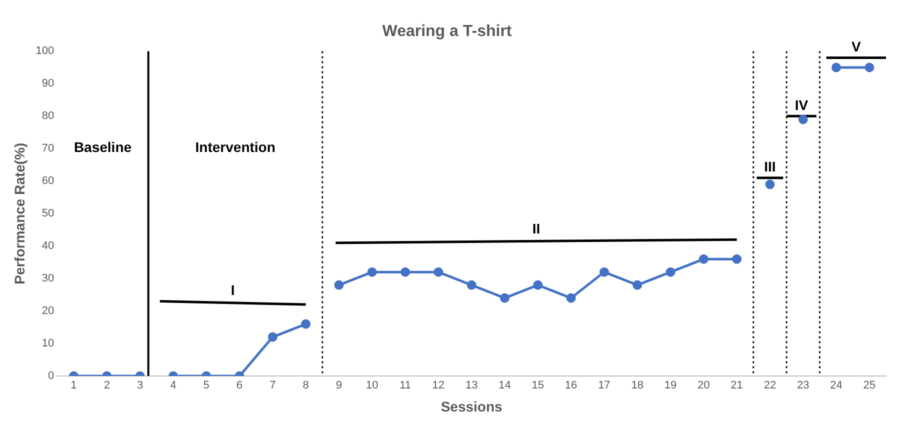  Describe the element at coordinates (770, 386) in the screenshot. I see `x-tick-label: 22` at that location.